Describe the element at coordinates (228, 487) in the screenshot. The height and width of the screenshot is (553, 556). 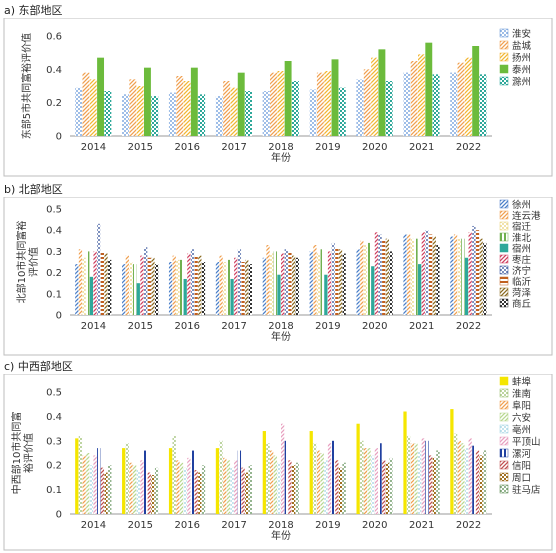
I see `bar-六安-2017` at that location.